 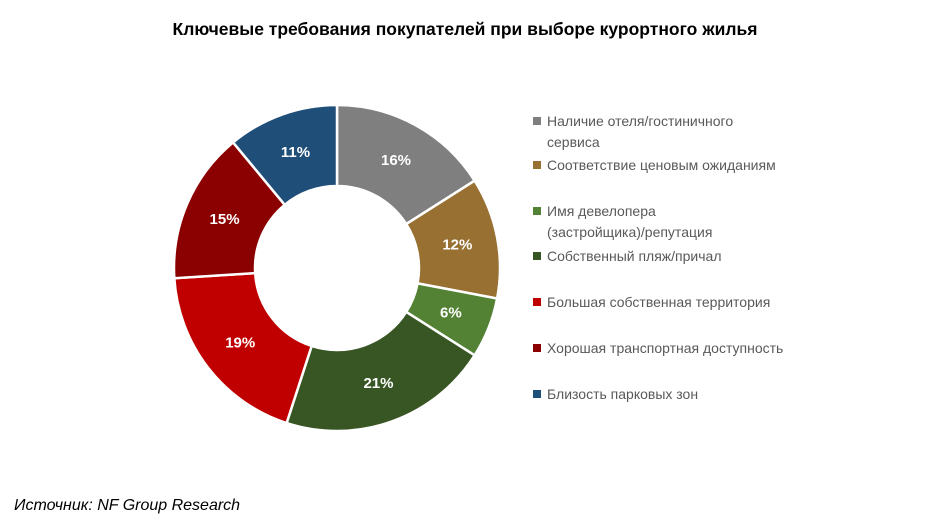 I want to click on legend-label-line: Наличие отеля/гостиничного, so click(x=640, y=121).